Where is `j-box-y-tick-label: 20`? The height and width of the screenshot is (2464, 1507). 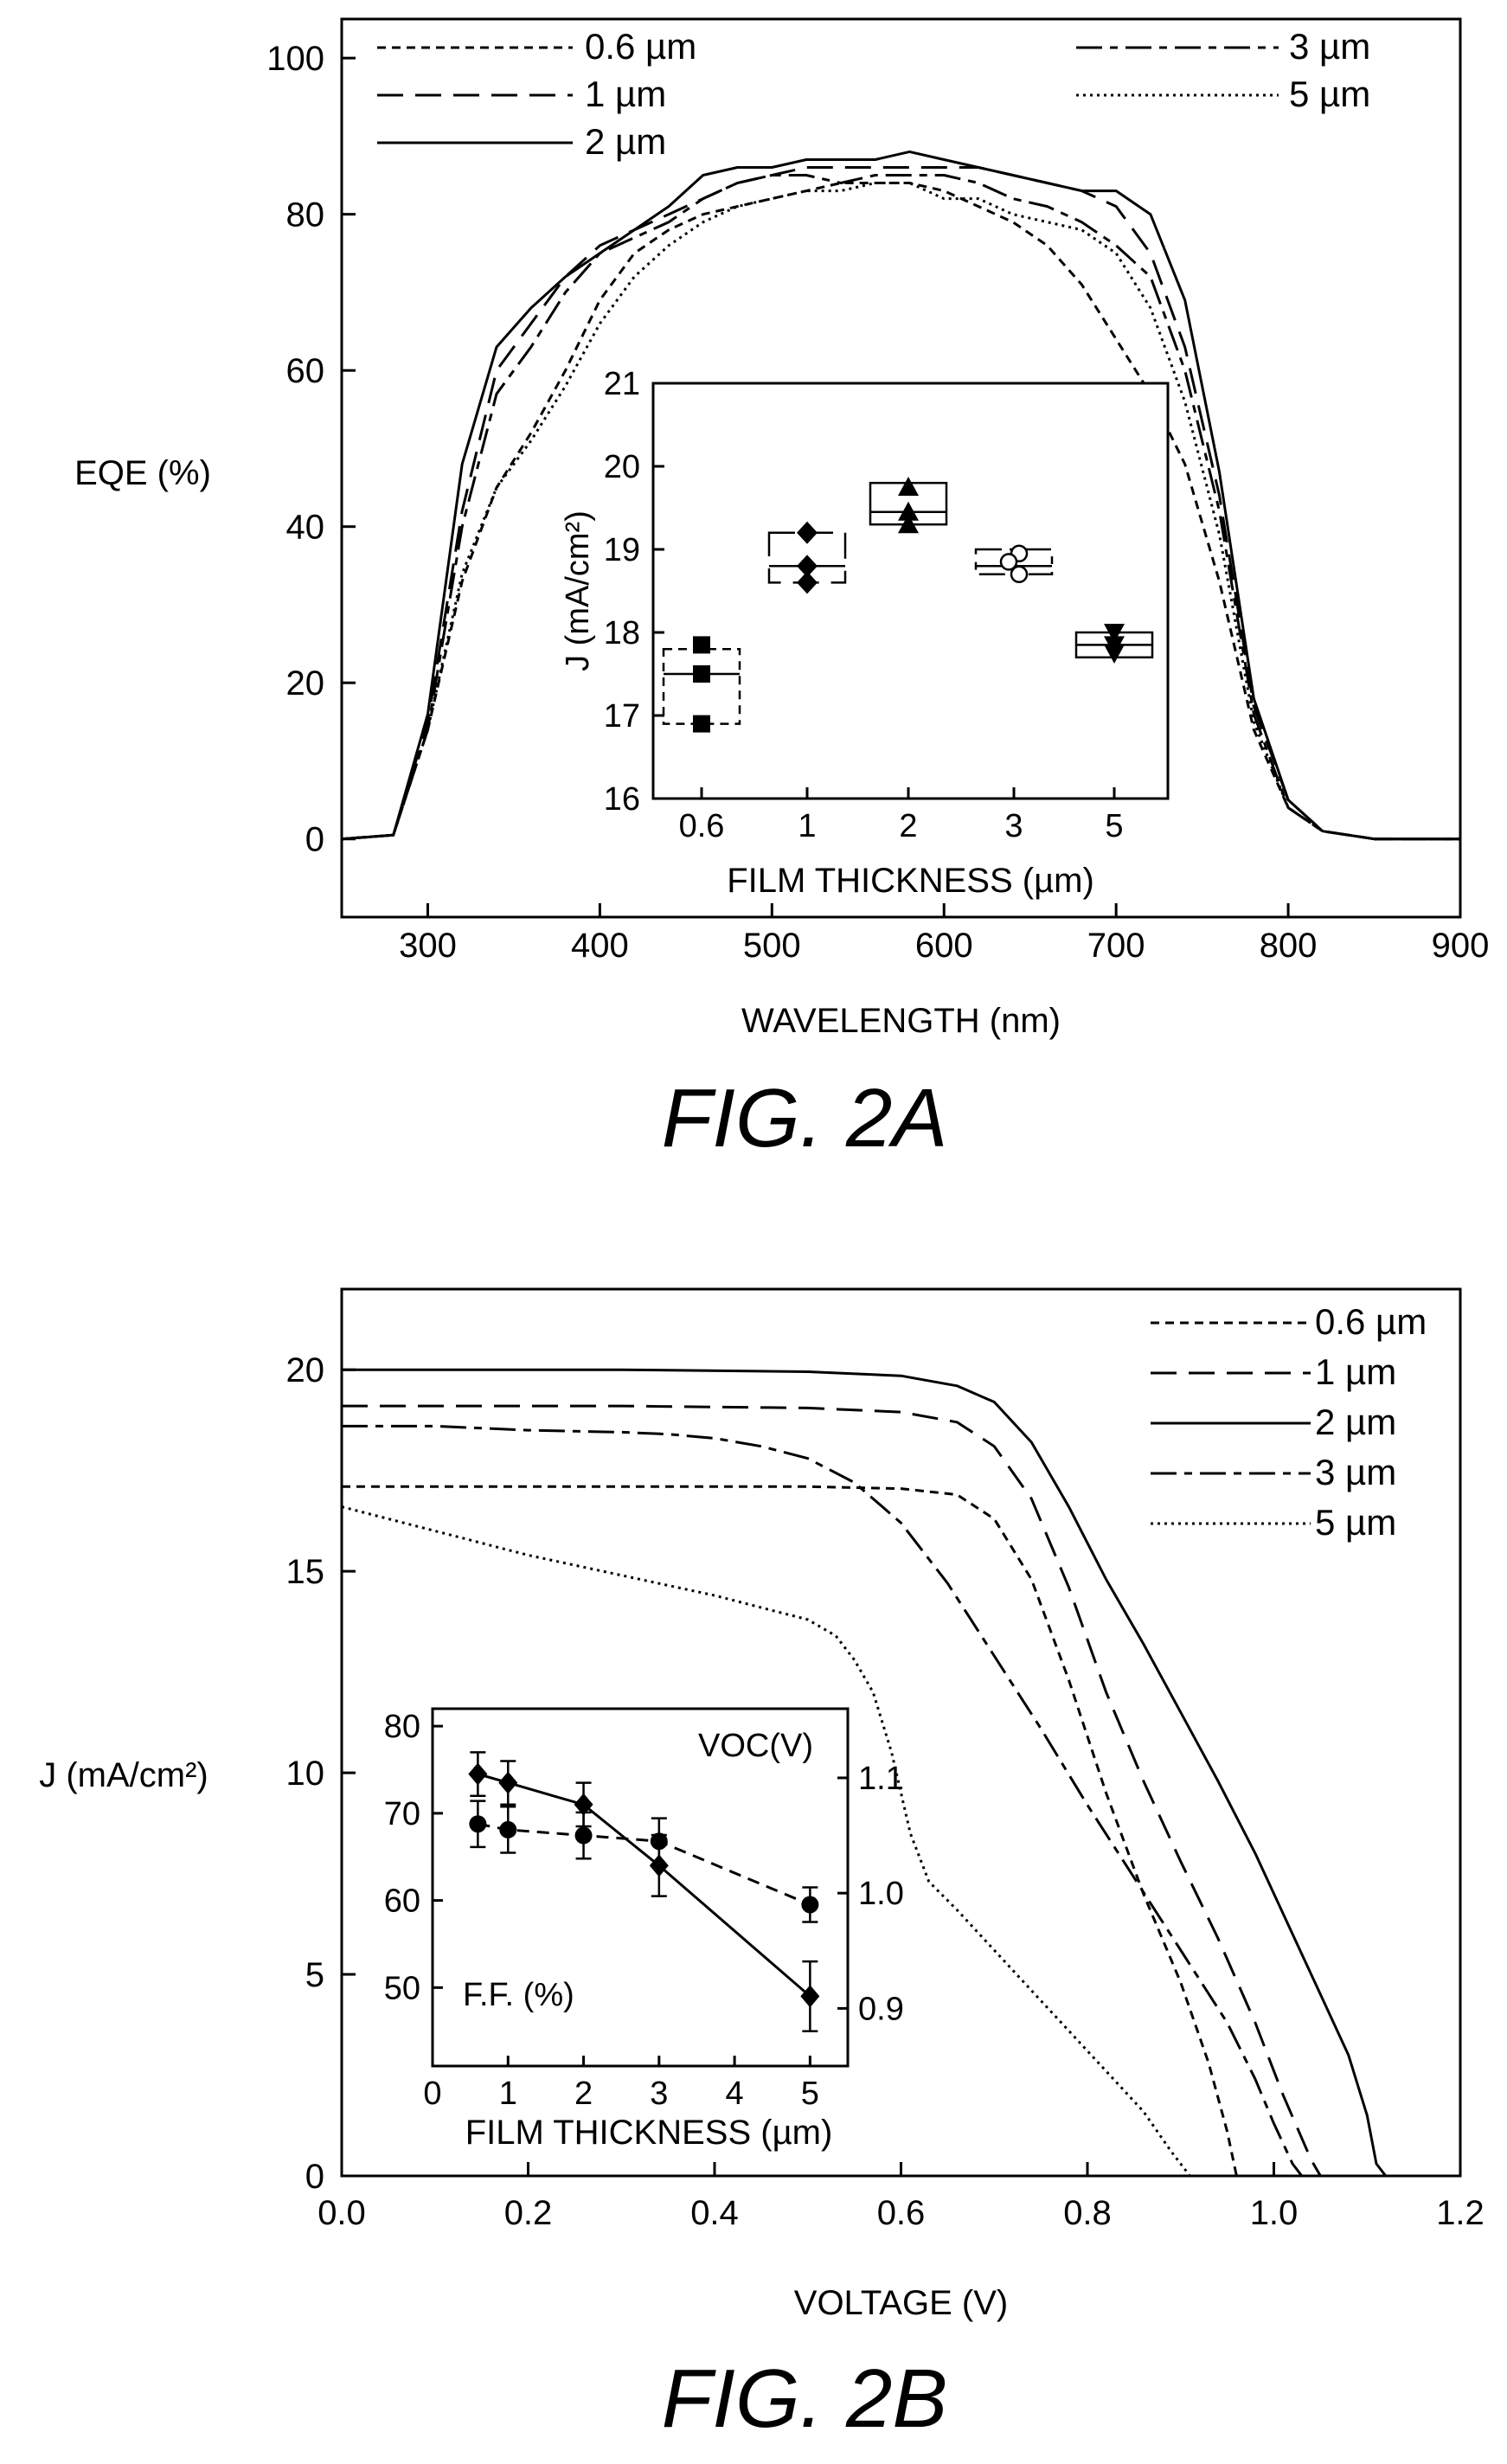
j-box-y-tick-label: 20 is located at coordinates (622, 467).